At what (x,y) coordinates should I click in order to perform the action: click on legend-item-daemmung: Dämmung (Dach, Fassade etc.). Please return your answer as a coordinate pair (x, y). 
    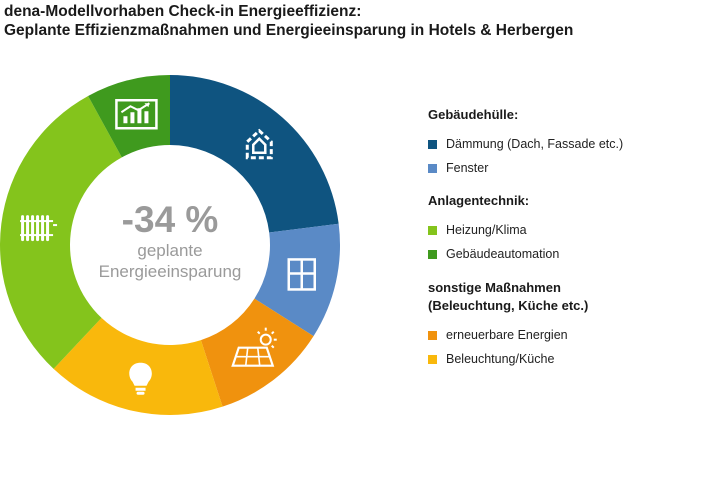
    Looking at the image, I should click on (568, 144).